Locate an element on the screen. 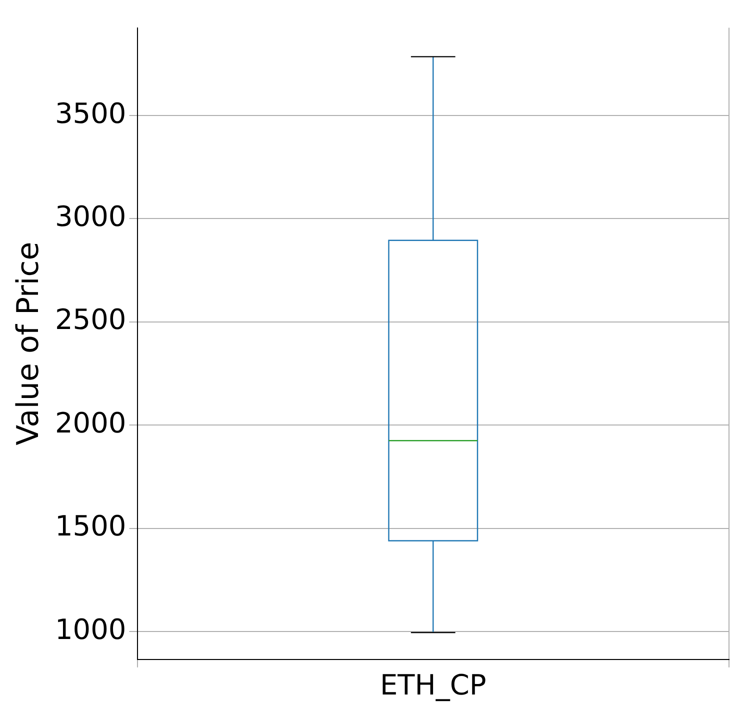 This screenshot has width=739, height=715. x-tick-label: ETH_CP is located at coordinates (433, 685).